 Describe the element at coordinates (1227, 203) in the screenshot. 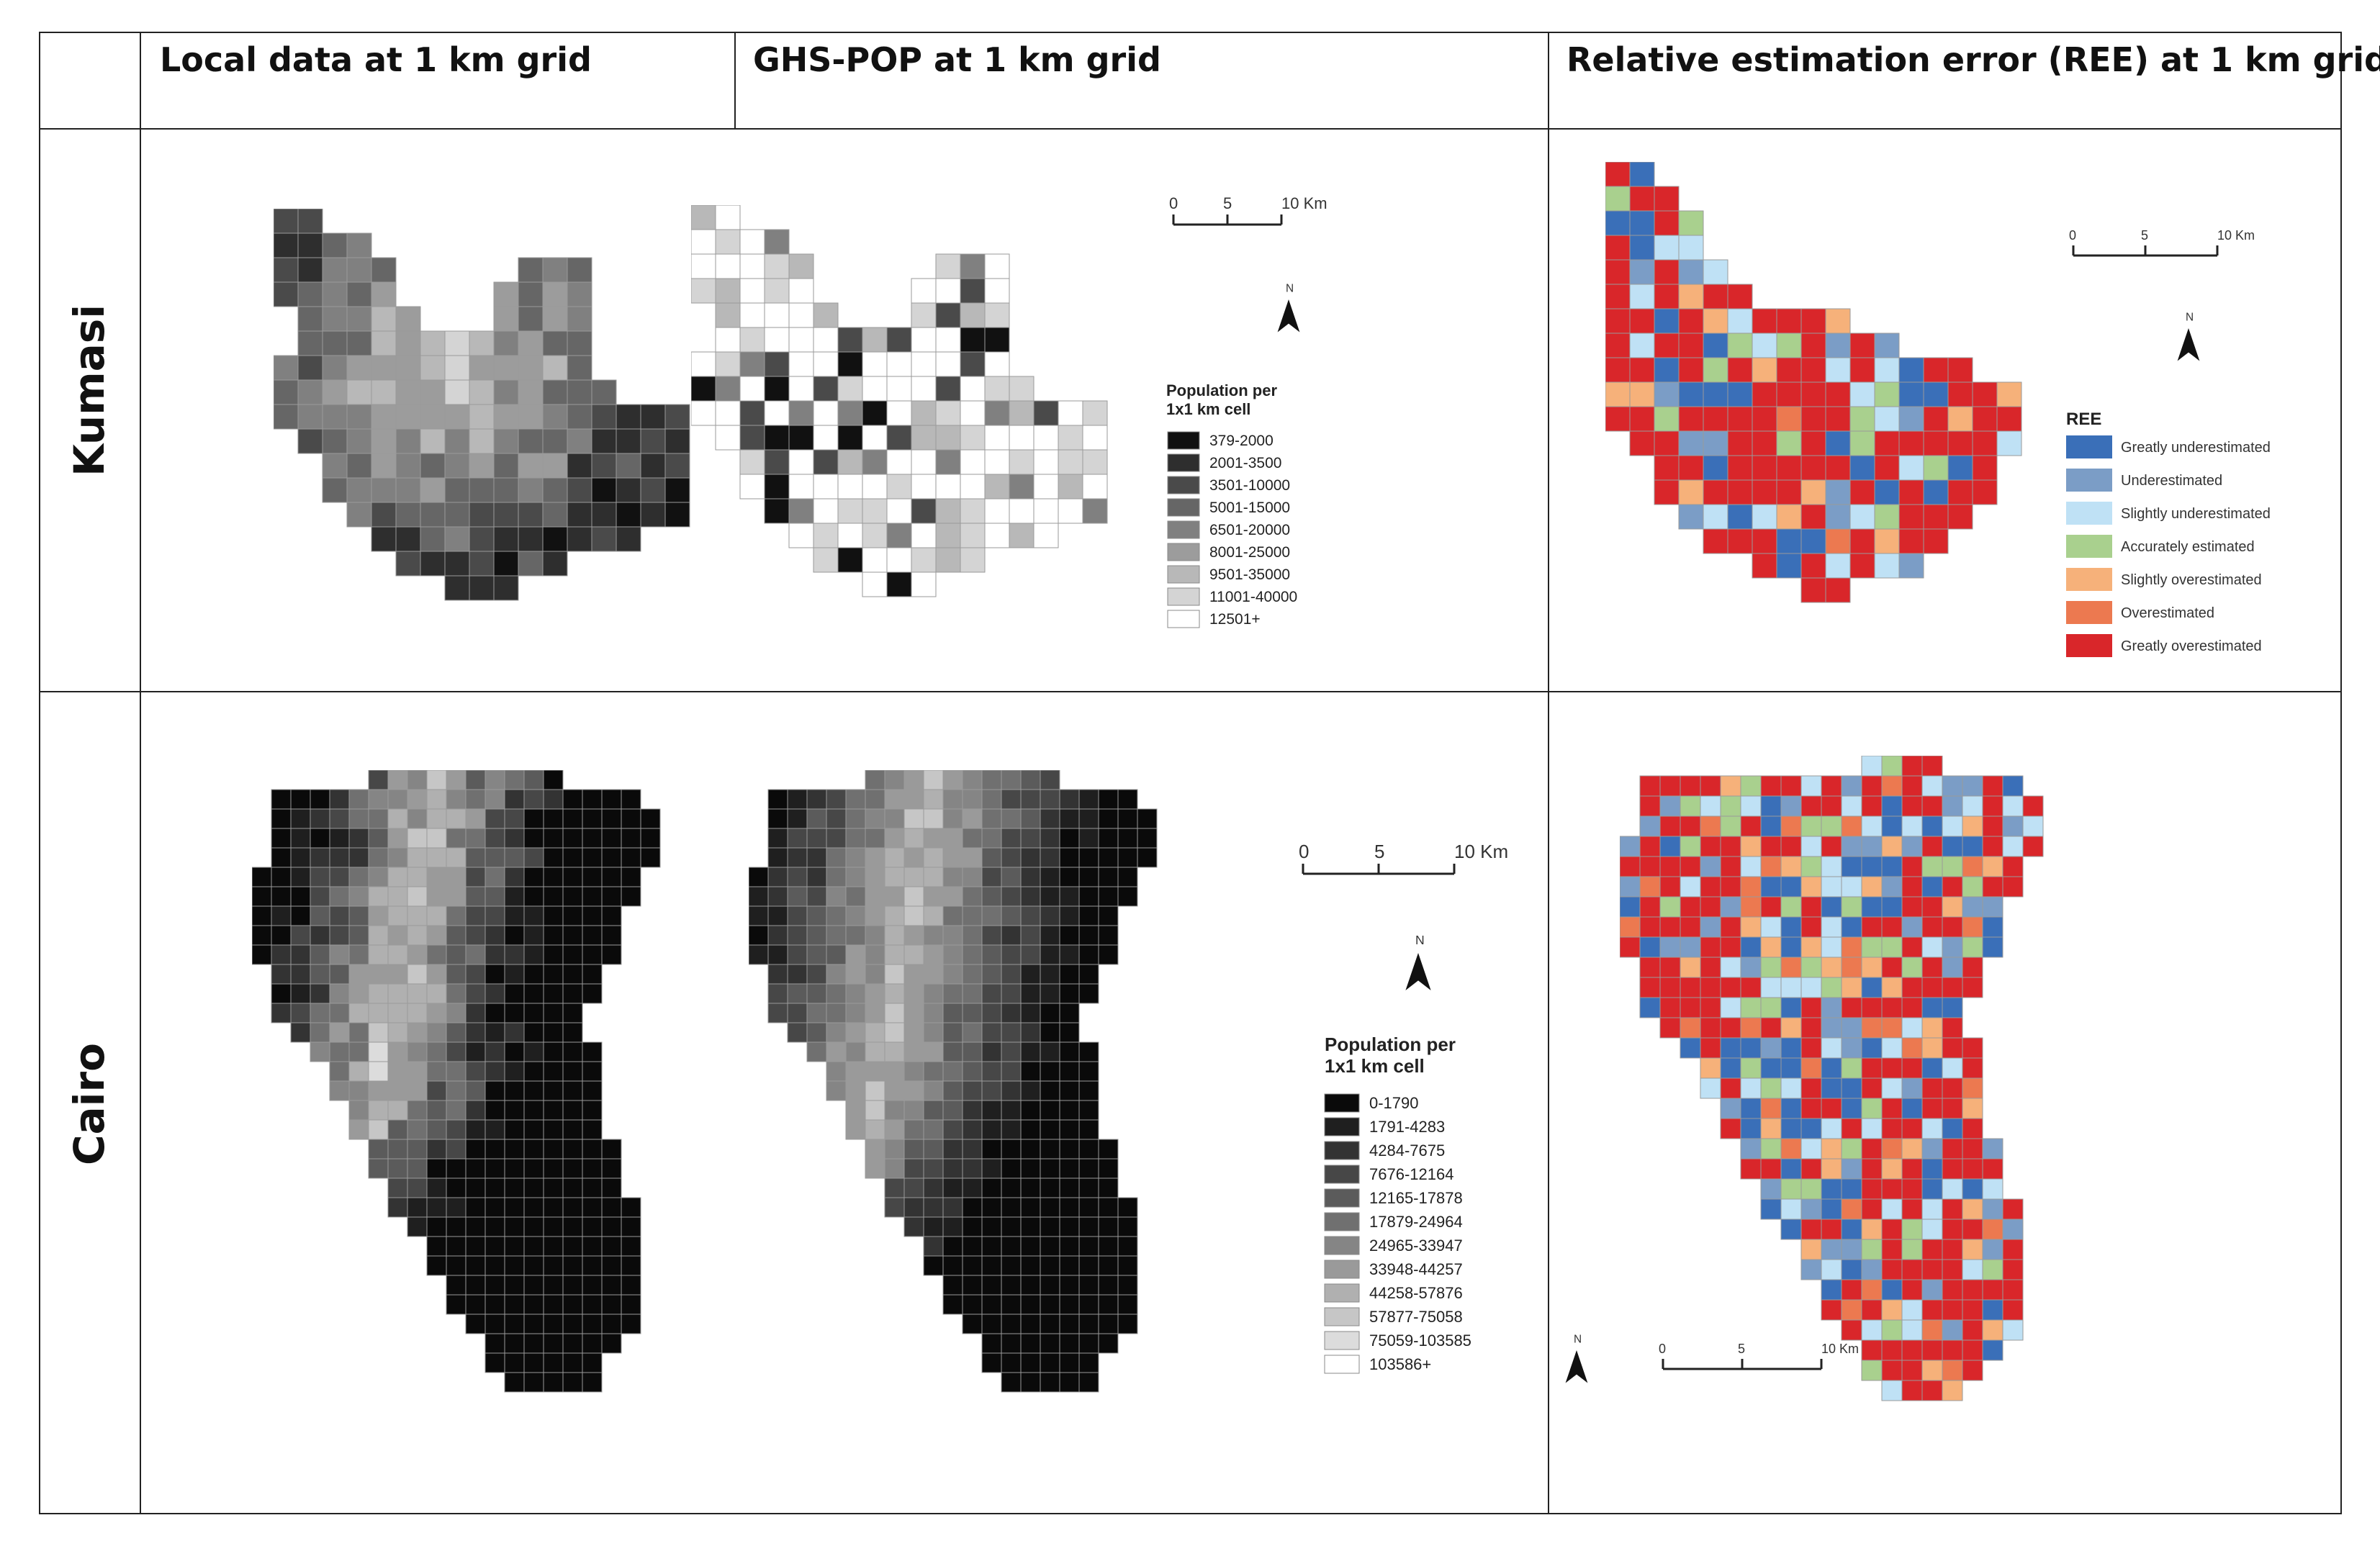

I see `kumasi-scale-label: 5` at that location.